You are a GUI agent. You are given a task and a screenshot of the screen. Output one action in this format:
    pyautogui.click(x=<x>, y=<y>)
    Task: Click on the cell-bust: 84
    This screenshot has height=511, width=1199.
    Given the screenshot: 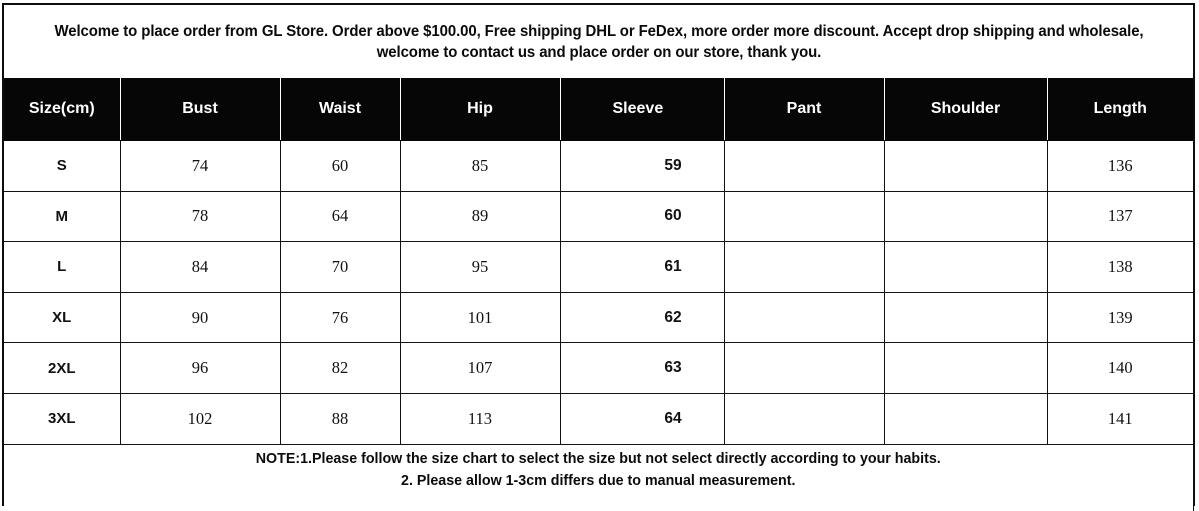 What is the action you would take?
    pyautogui.click(x=200, y=267)
    